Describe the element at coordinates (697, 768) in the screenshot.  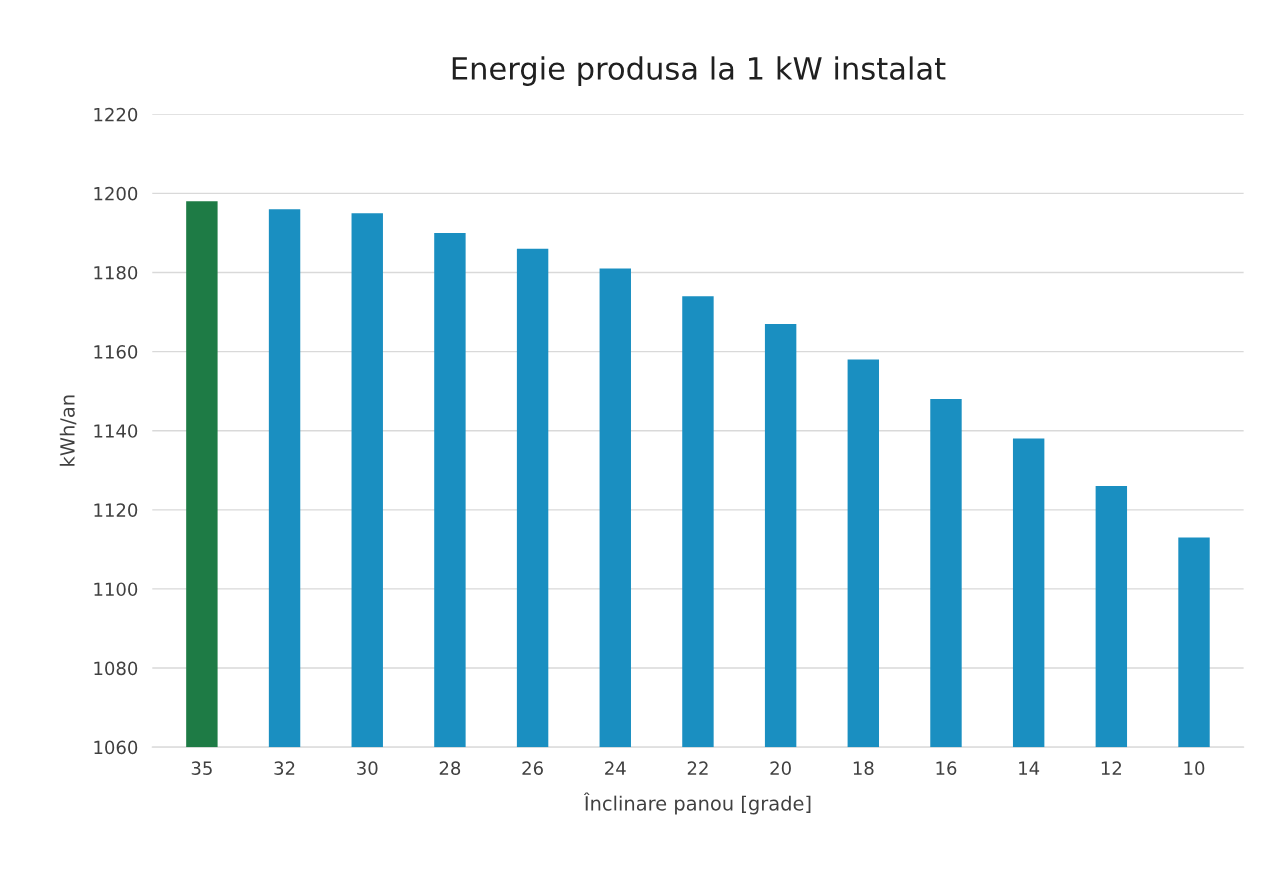
I see `x-tick-label: 22` at that location.